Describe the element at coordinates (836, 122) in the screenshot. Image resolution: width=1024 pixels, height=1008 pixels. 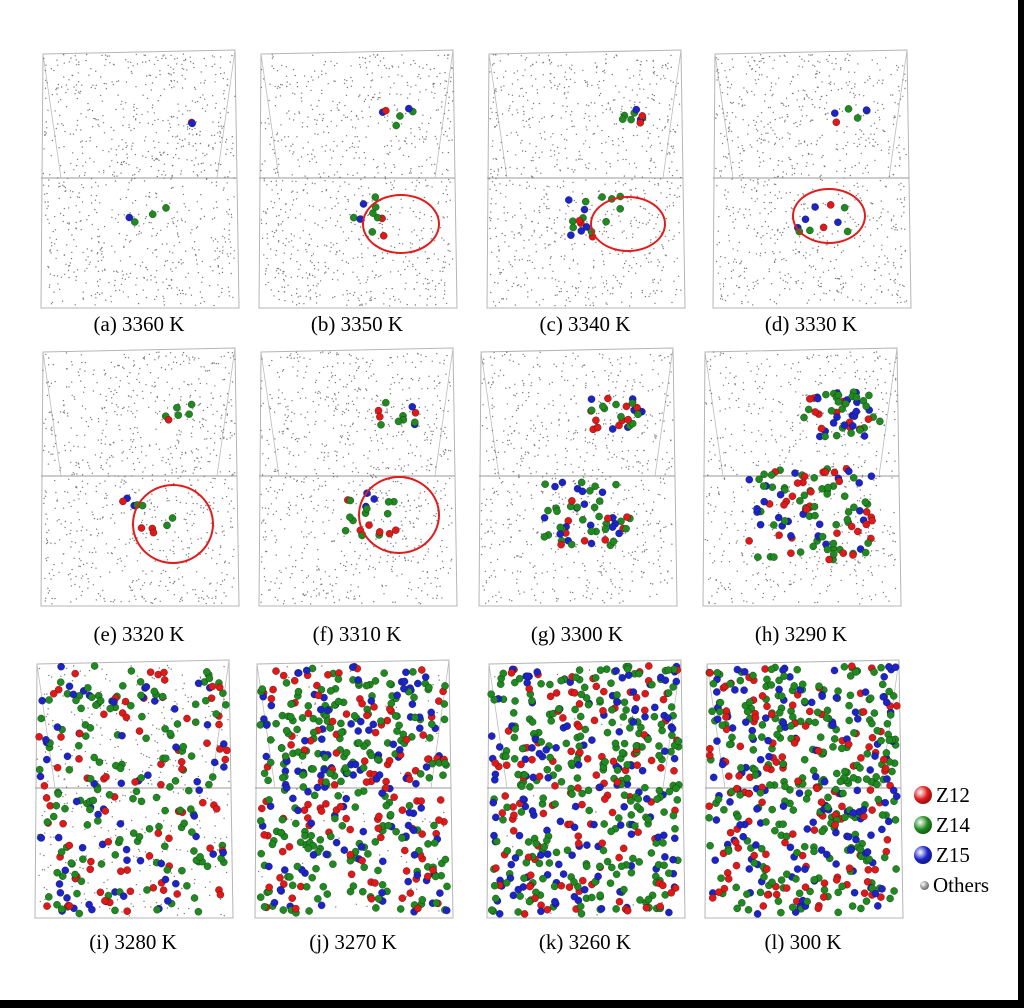
I see `z12-atom` at that location.